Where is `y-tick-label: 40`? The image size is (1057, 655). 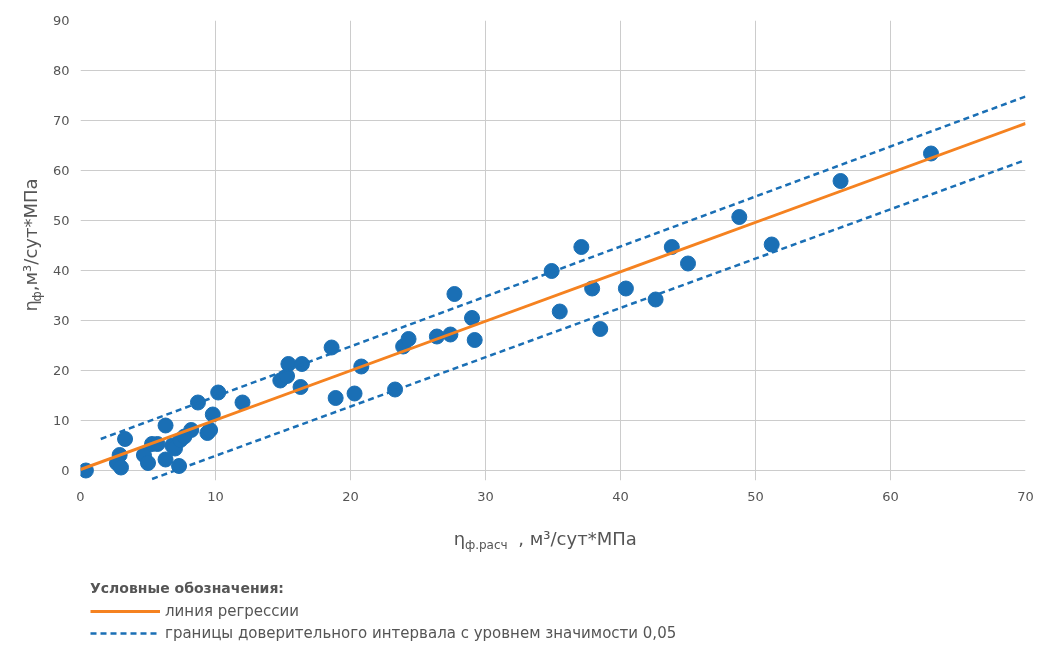
y-tick-label: 40 is located at coordinates (61, 270).